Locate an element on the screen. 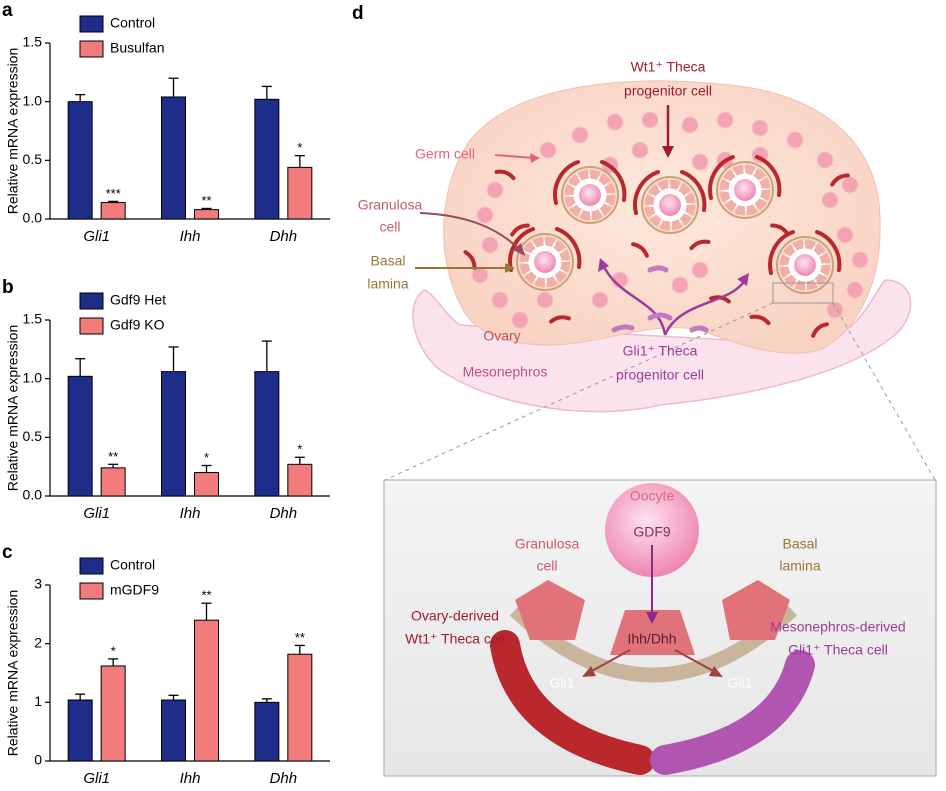  significance: * is located at coordinates (299, 449).